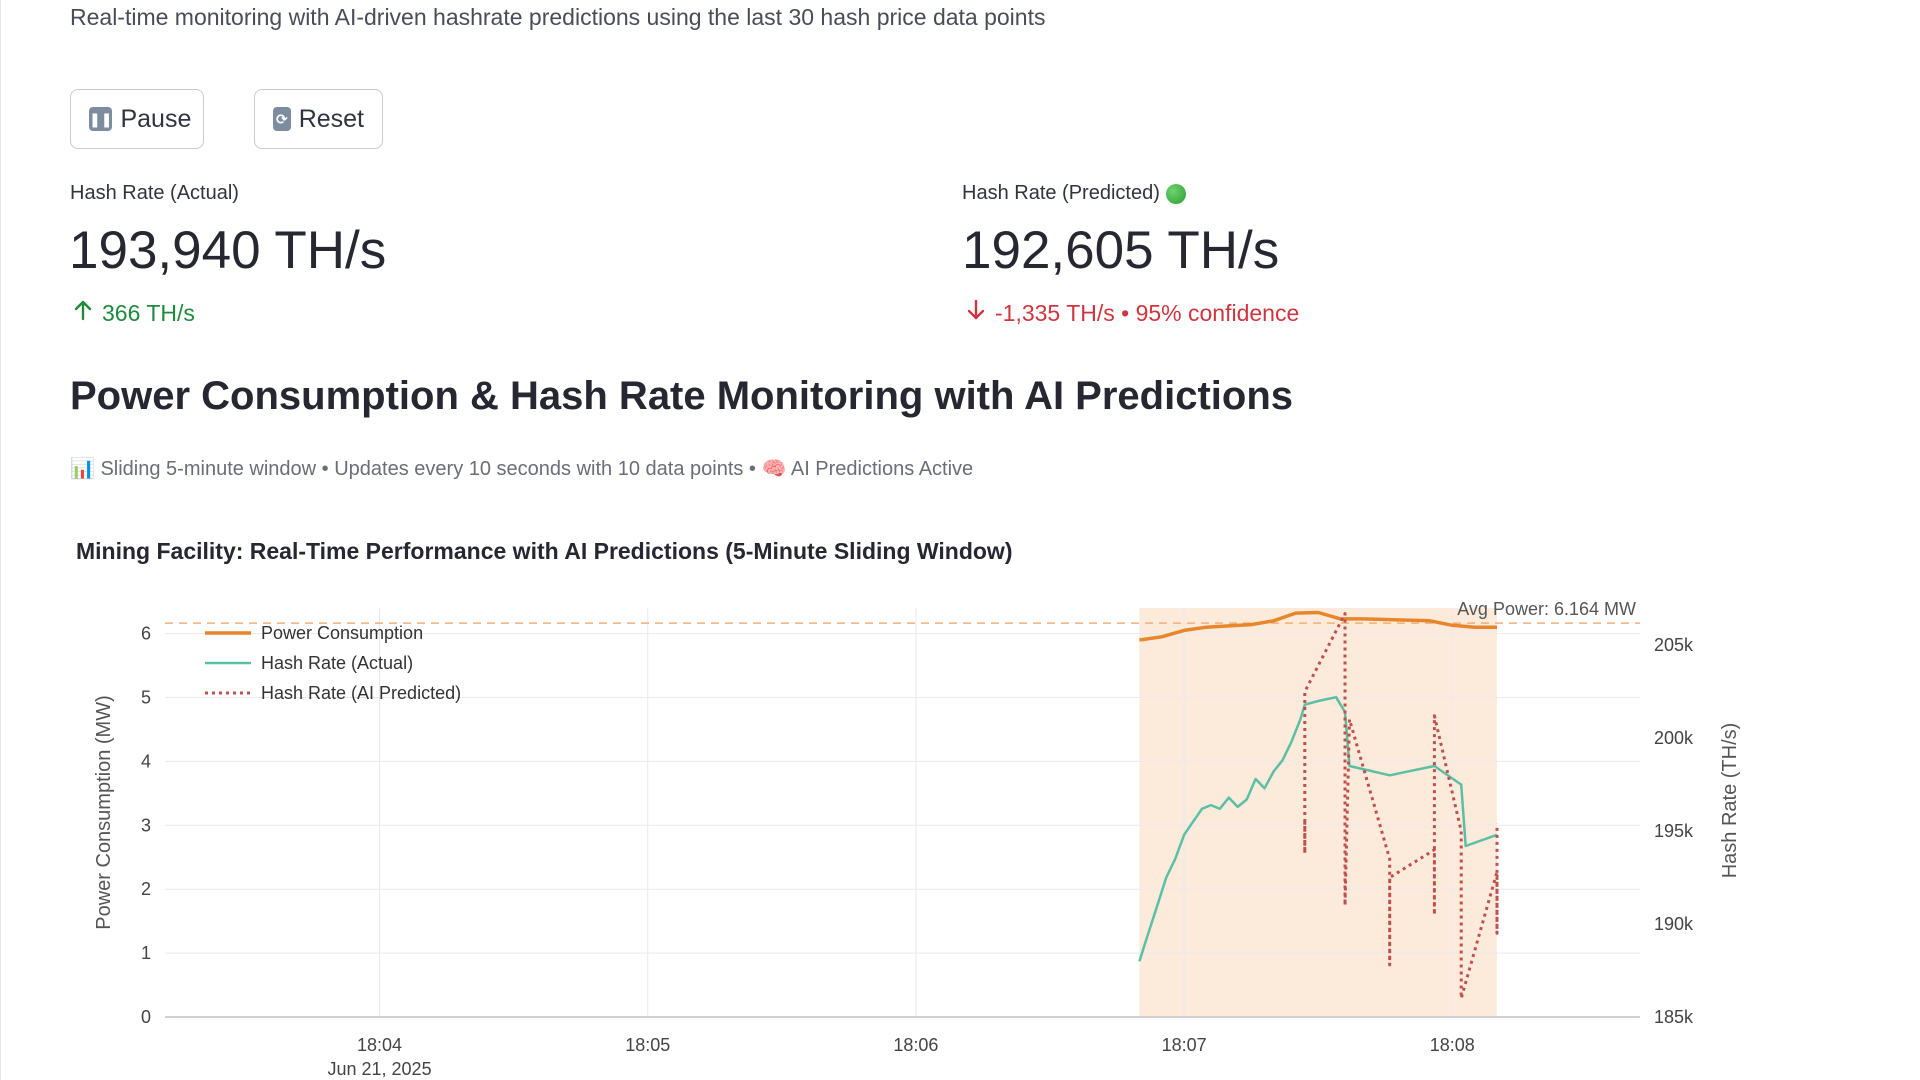 The width and height of the screenshot is (1920, 1080). Describe the element at coordinates (146, 889) in the screenshot. I see `y-left-tick-label: 2` at that location.